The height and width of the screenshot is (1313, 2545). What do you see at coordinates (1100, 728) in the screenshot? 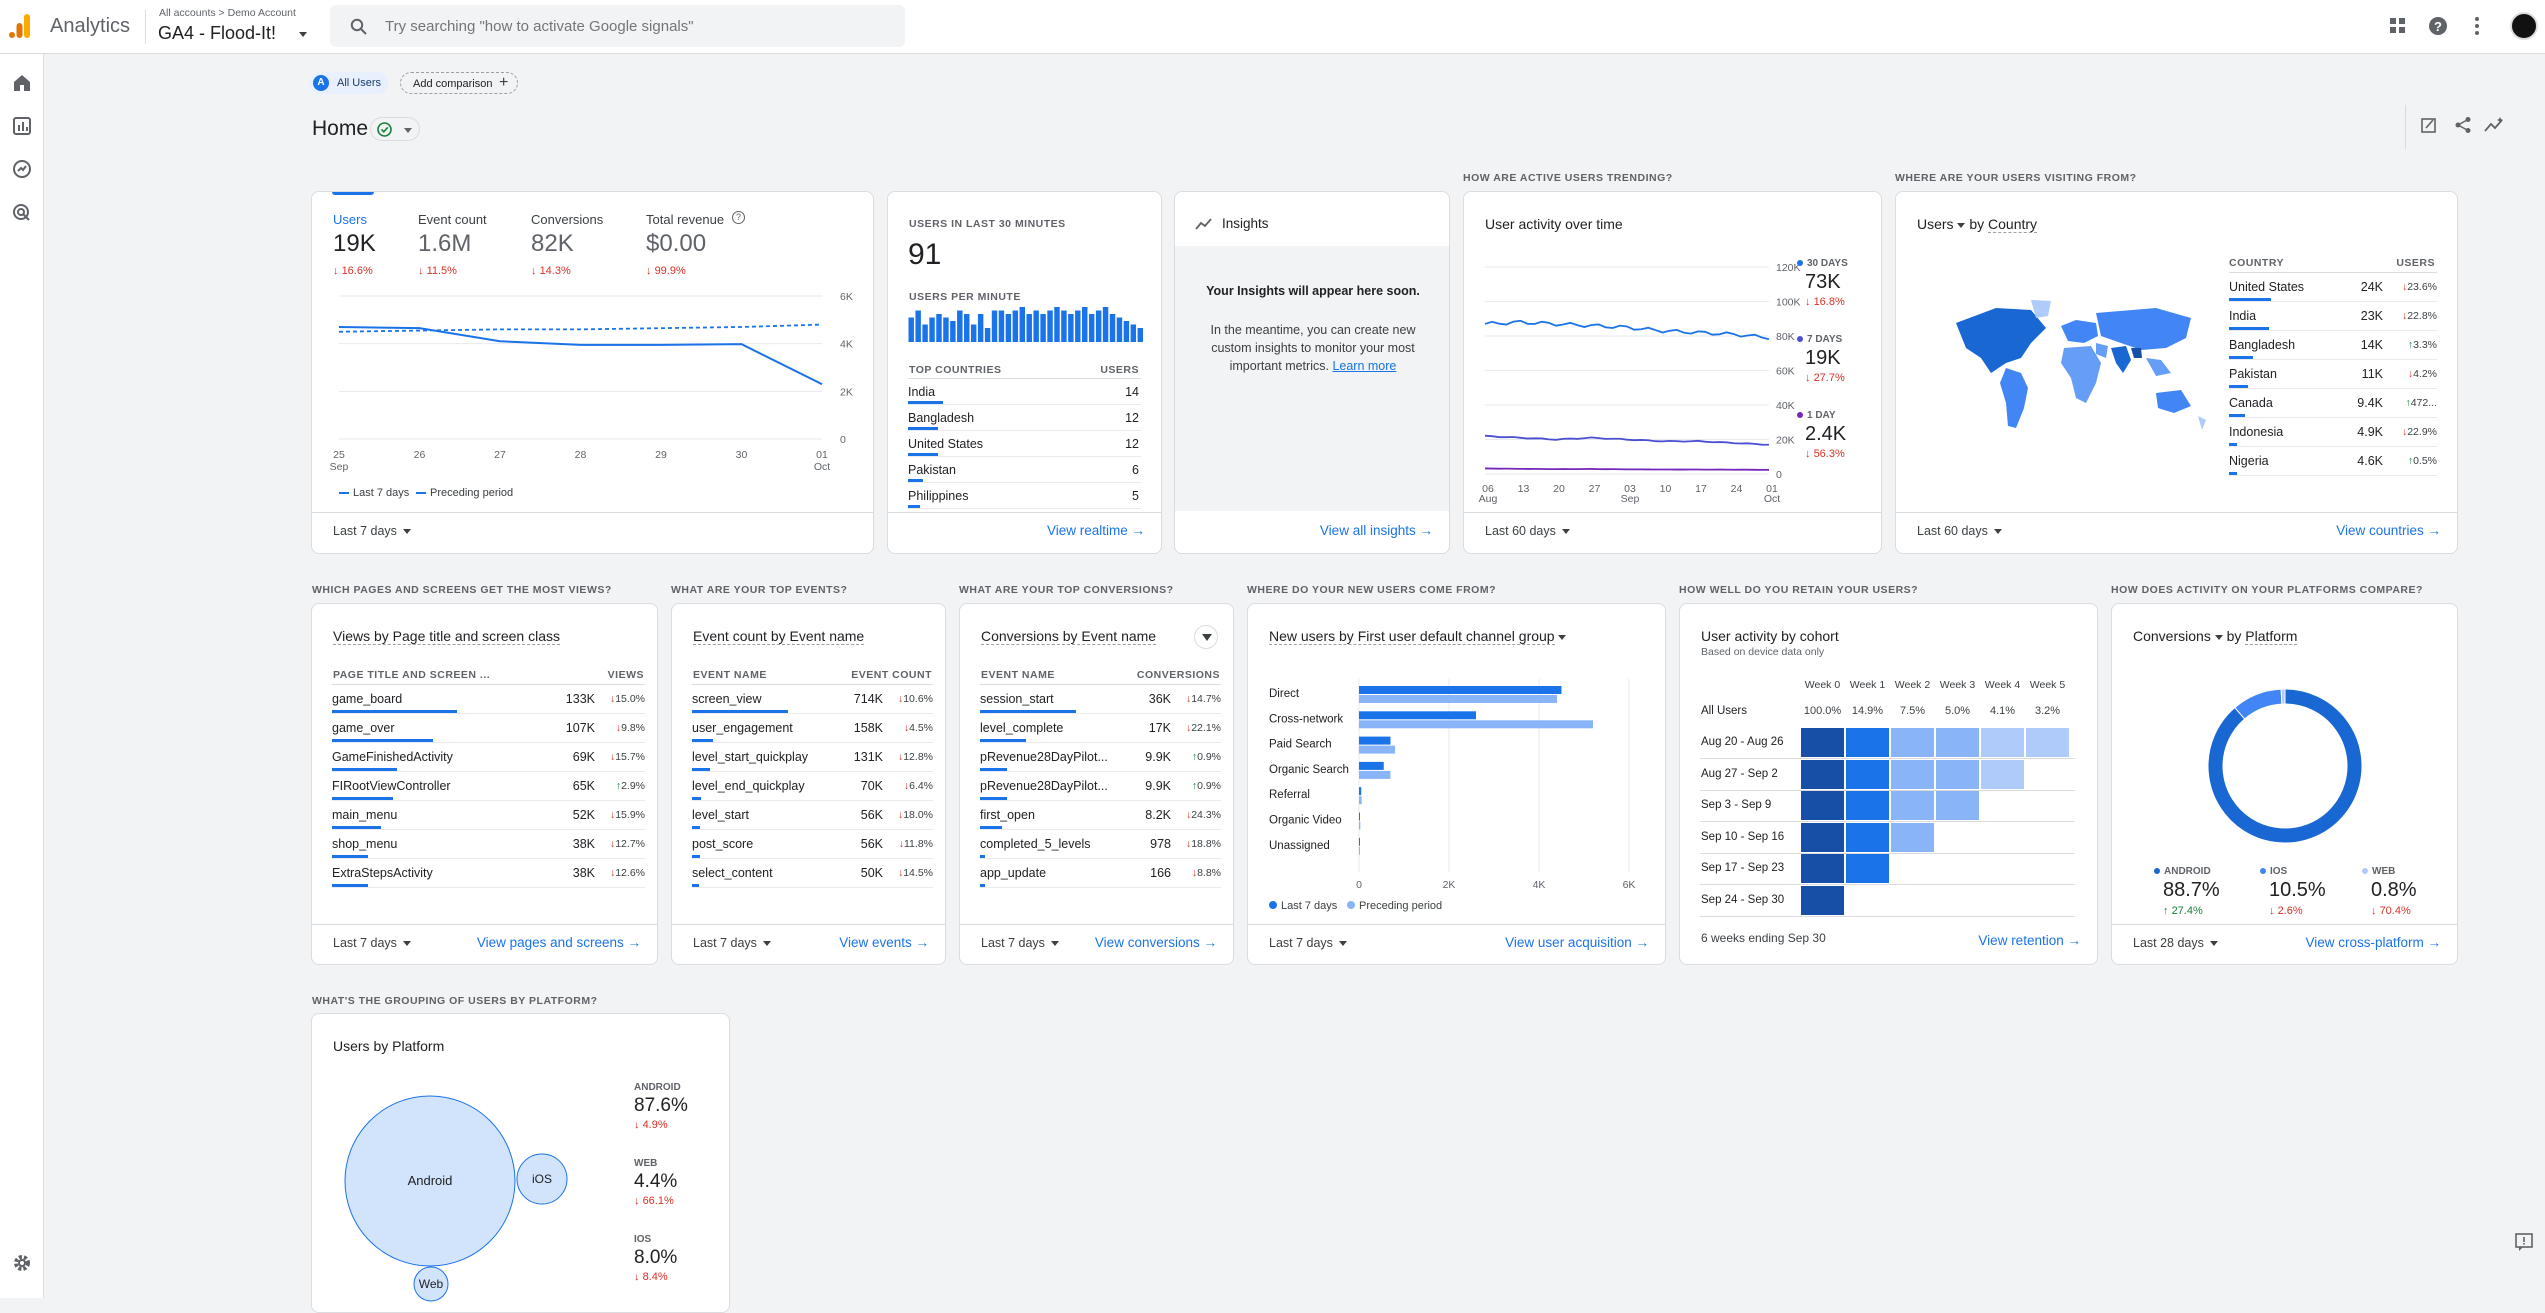
I see `table-row: level_complete 17K ↓22.1%` at bounding box center [1100, 728].